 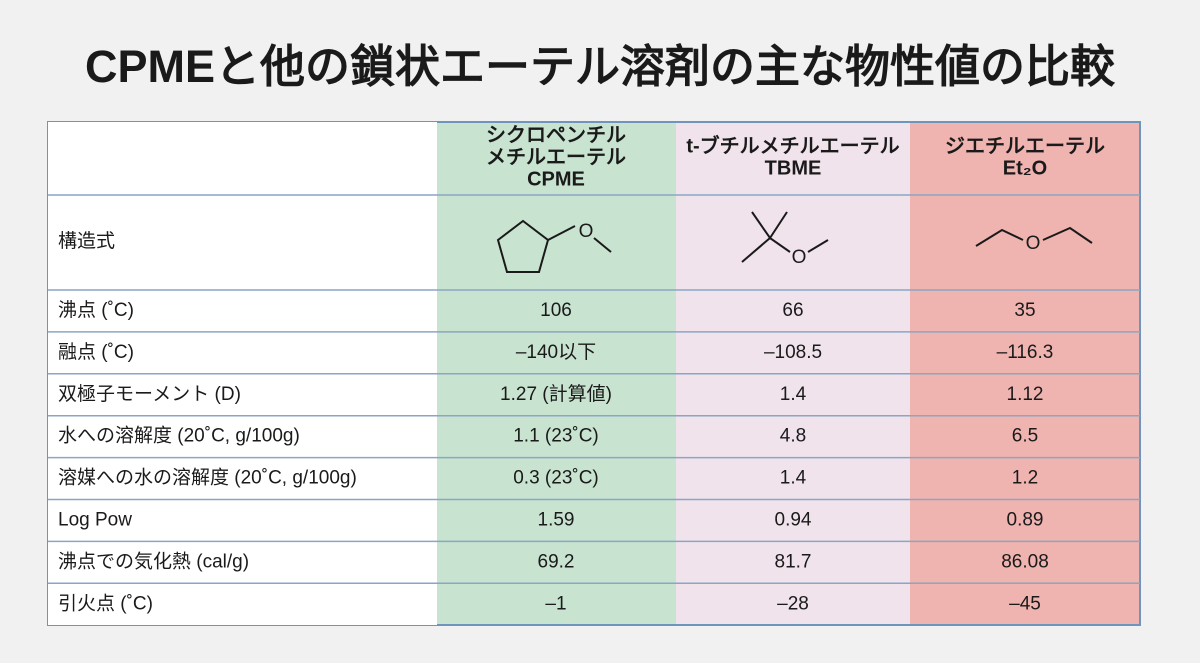 I want to click on cell-value: 1.12, so click(x=1025, y=394).